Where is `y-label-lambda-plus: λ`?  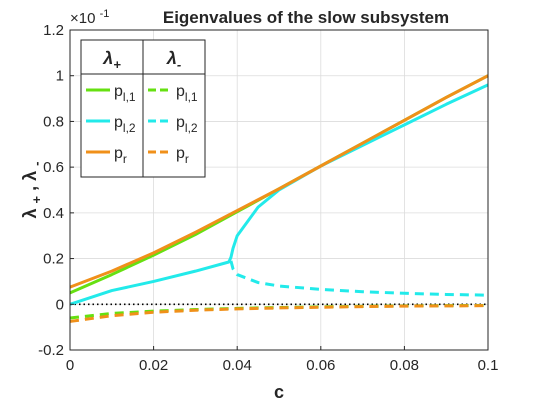 y-label-lambda-plus: λ is located at coordinates (30, 213).